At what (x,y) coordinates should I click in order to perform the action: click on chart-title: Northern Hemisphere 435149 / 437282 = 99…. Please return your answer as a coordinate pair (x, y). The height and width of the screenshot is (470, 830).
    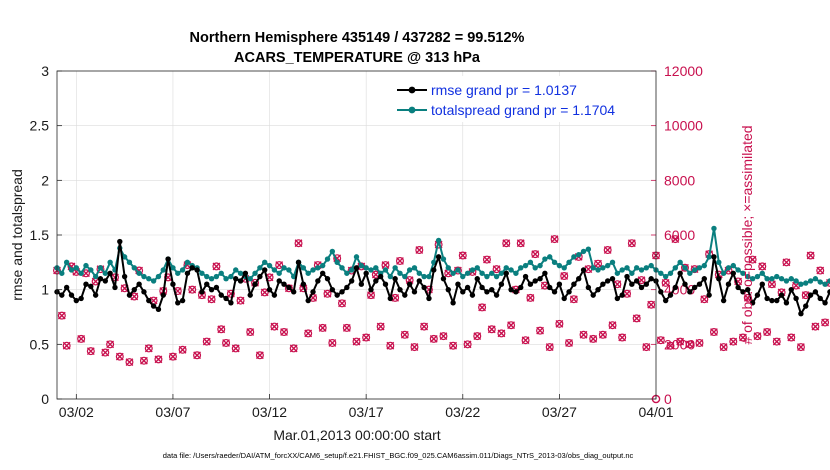
    Looking at the image, I should click on (357, 38).